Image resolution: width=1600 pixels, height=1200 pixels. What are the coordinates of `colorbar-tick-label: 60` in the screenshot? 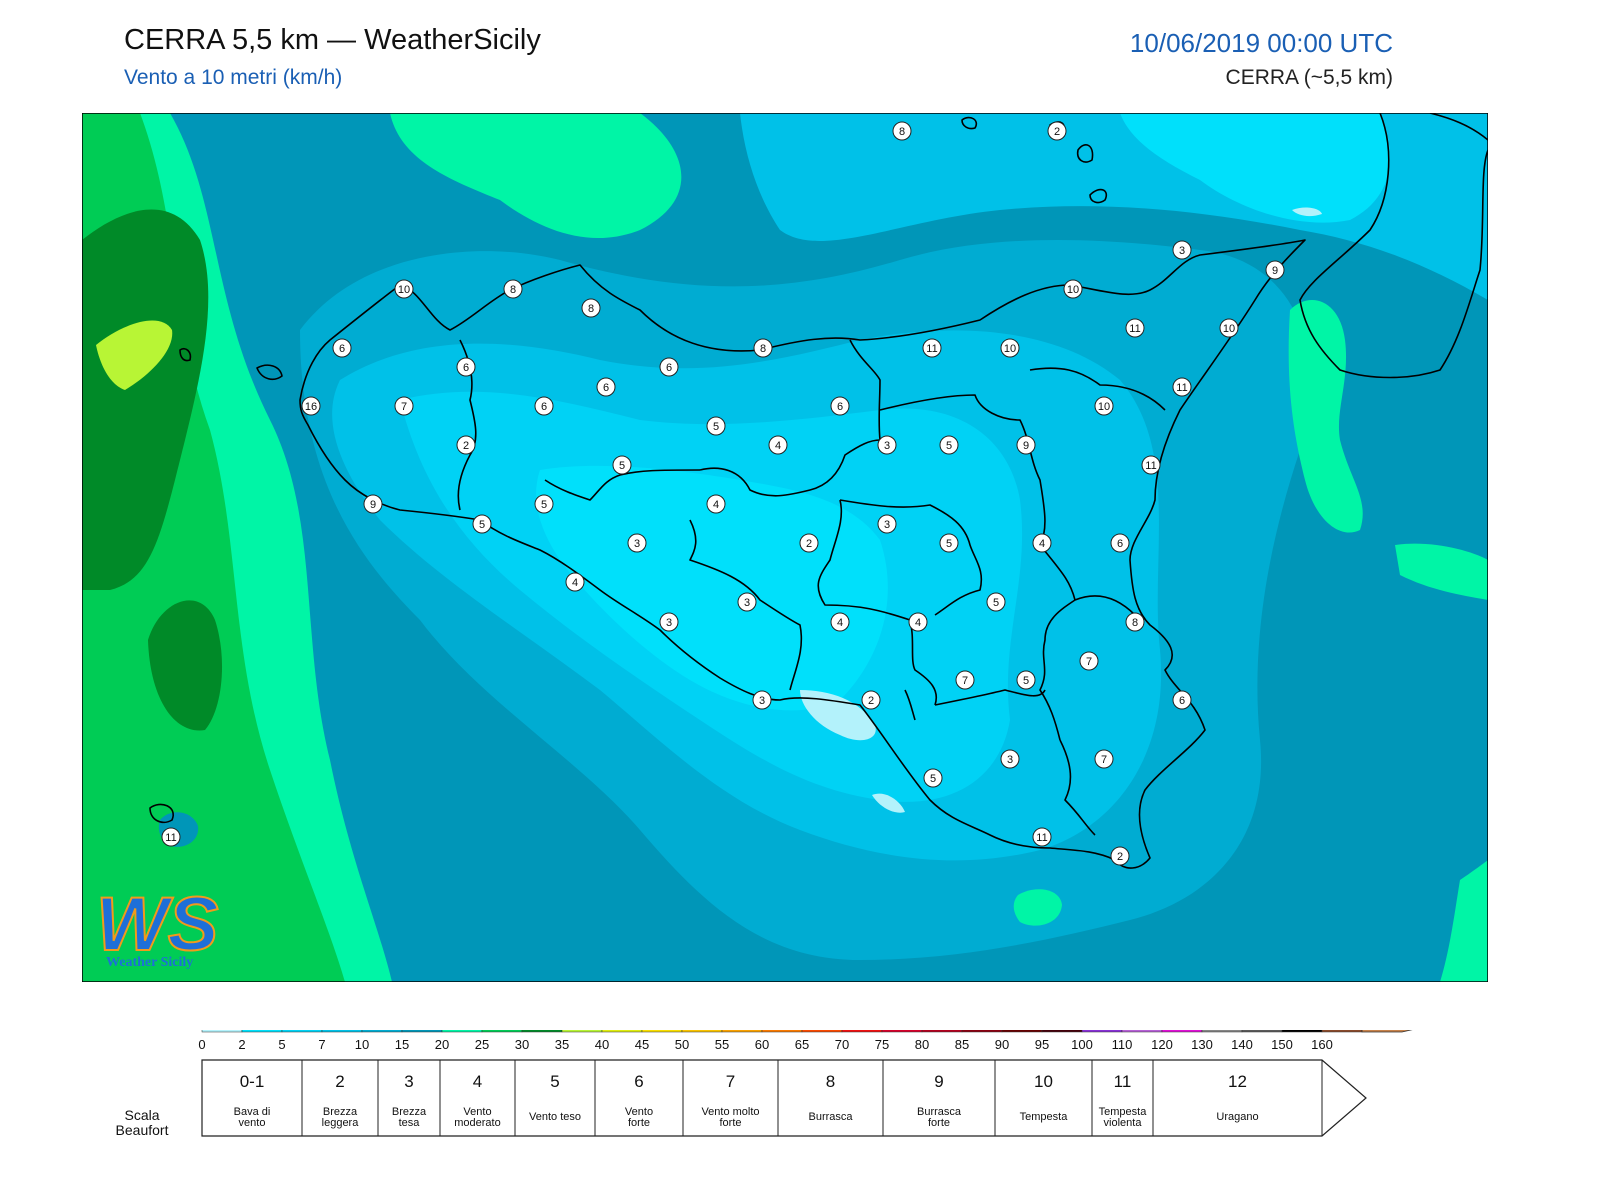 It's located at (762, 1044).